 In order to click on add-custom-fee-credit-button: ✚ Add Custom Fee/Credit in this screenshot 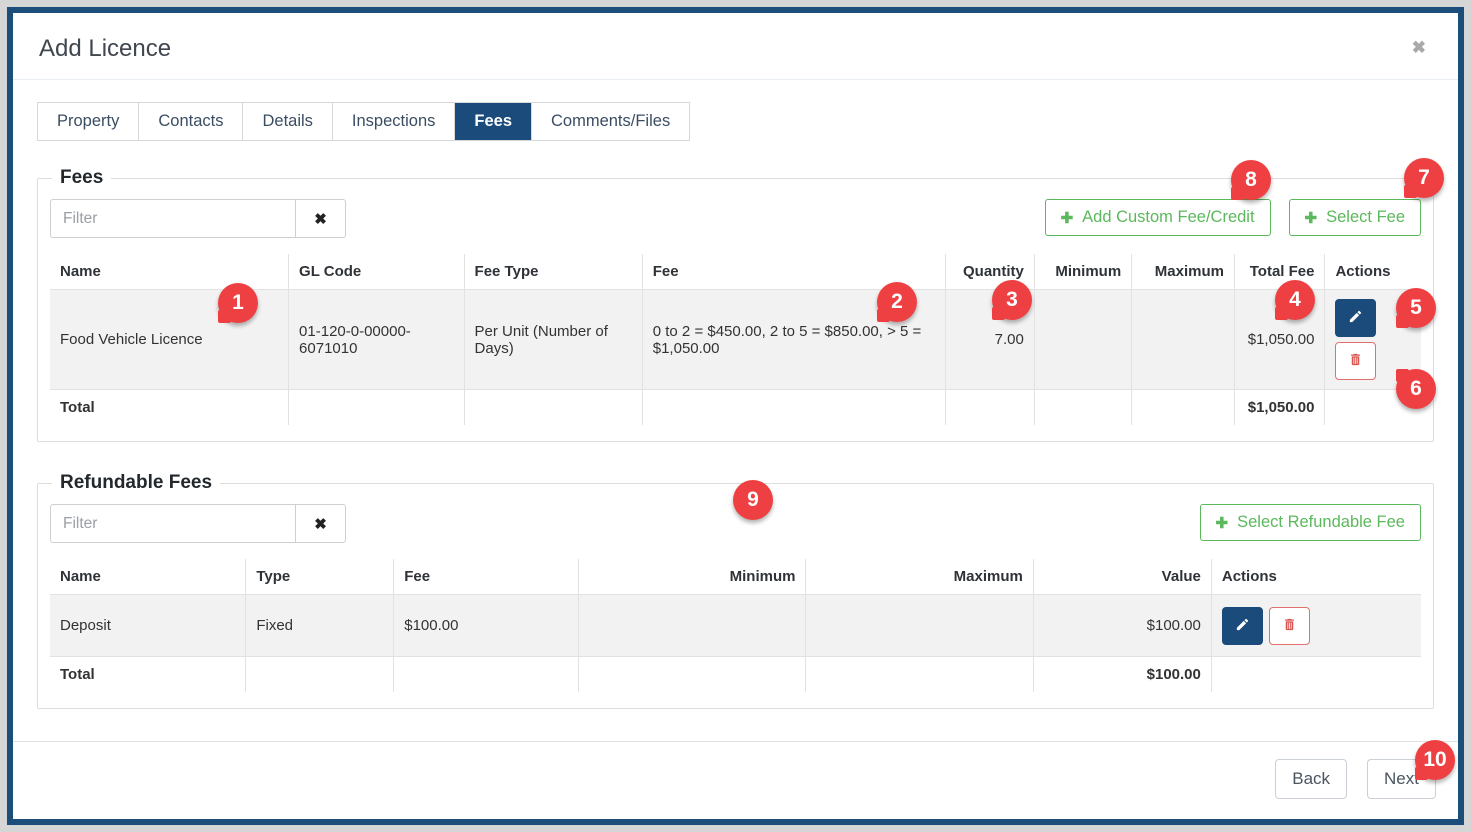, I will do `click(1157, 217)`.